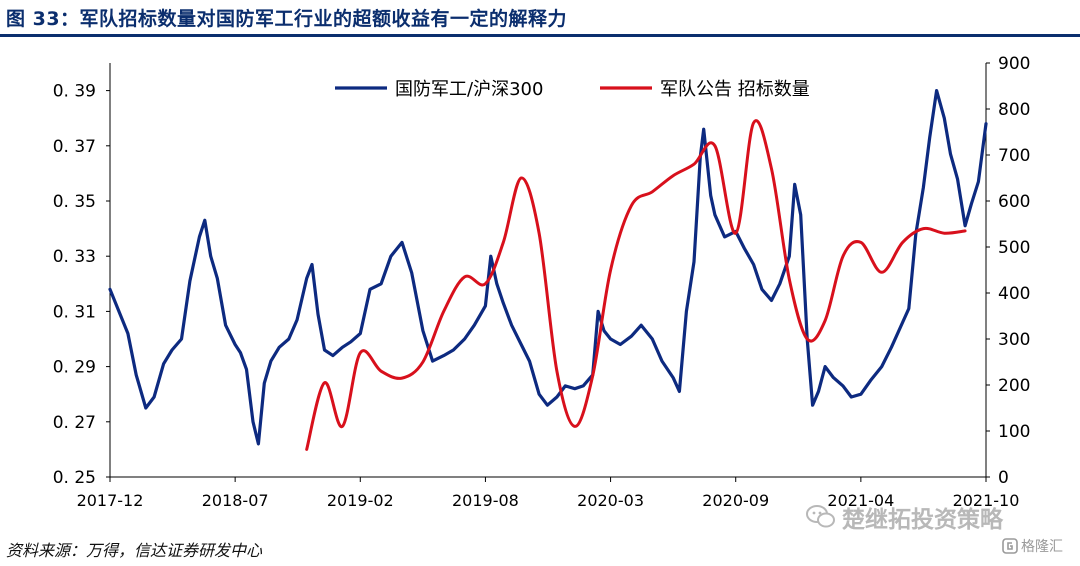 The image size is (1080, 566). What do you see at coordinates (74, 202) in the screenshot?
I see `y-left-tick-label: 0. 35` at bounding box center [74, 202].